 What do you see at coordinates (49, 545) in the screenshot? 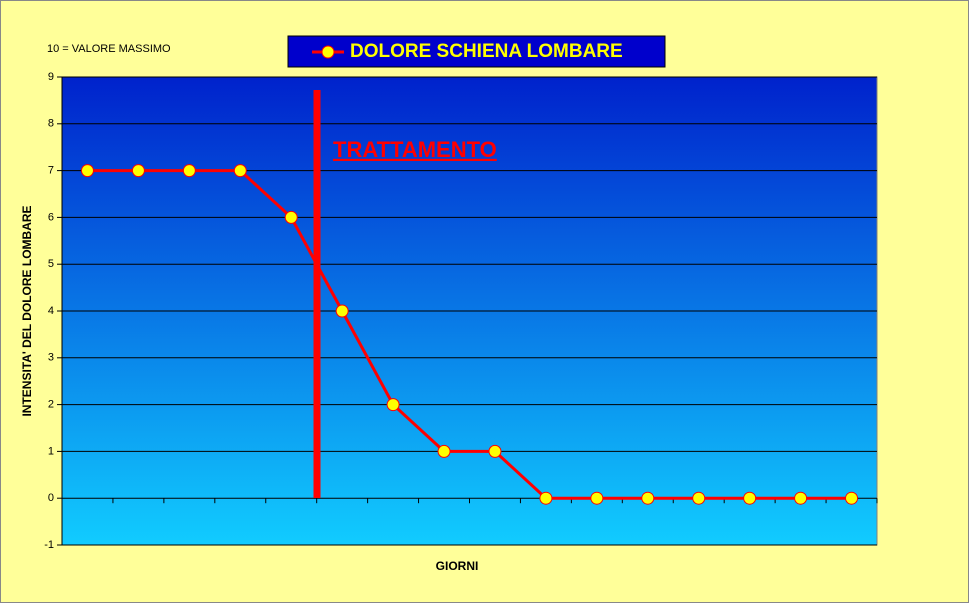
I see `y-tick-label: -1` at bounding box center [49, 545].